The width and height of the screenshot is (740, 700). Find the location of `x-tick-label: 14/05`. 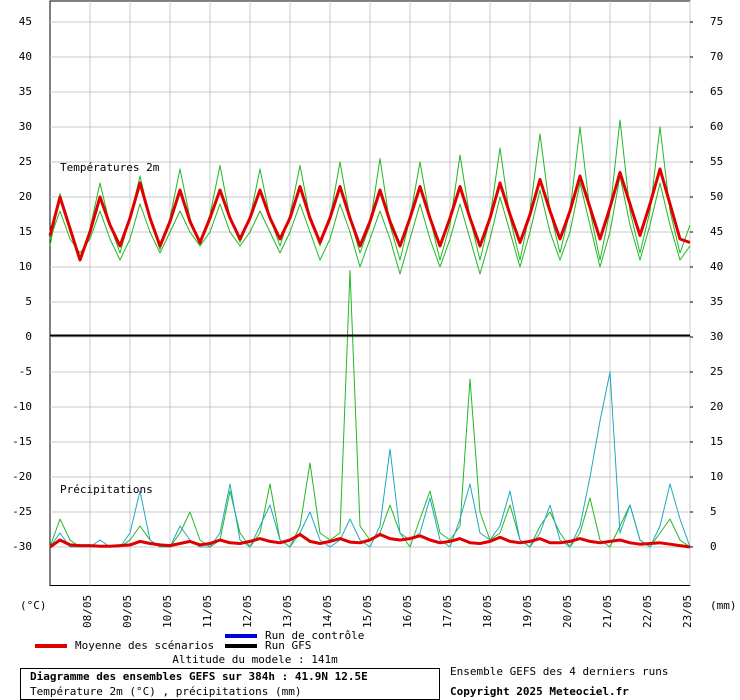

x-tick-label: 14/05 is located at coordinates (327, 611).